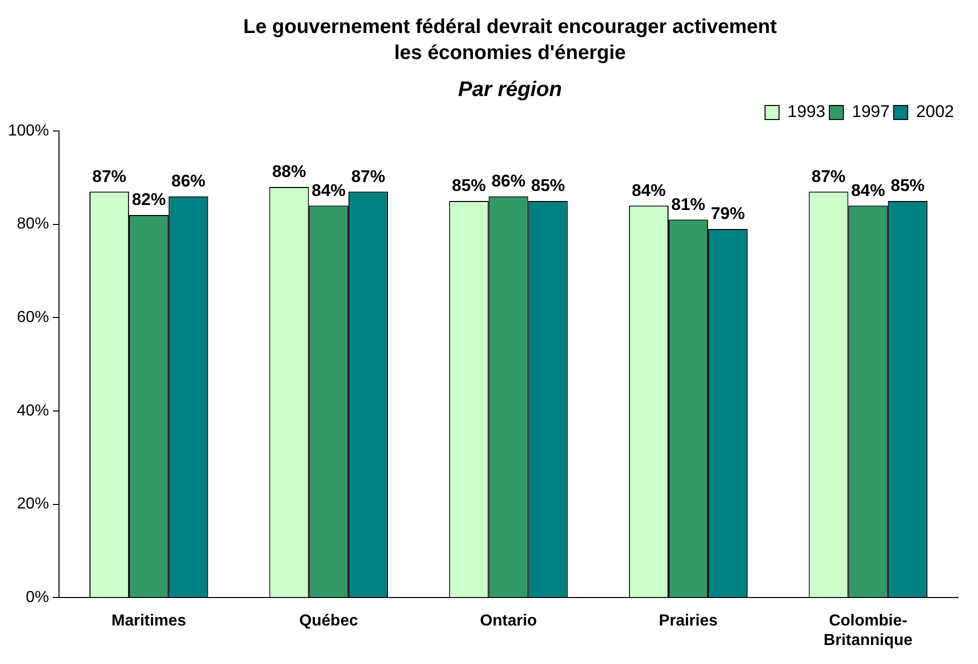  Describe the element at coordinates (510, 40) in the screenshot. I see `chart-title: Le gouvernement fédéral devrait encourager activement les économies d'énergie` at that location.